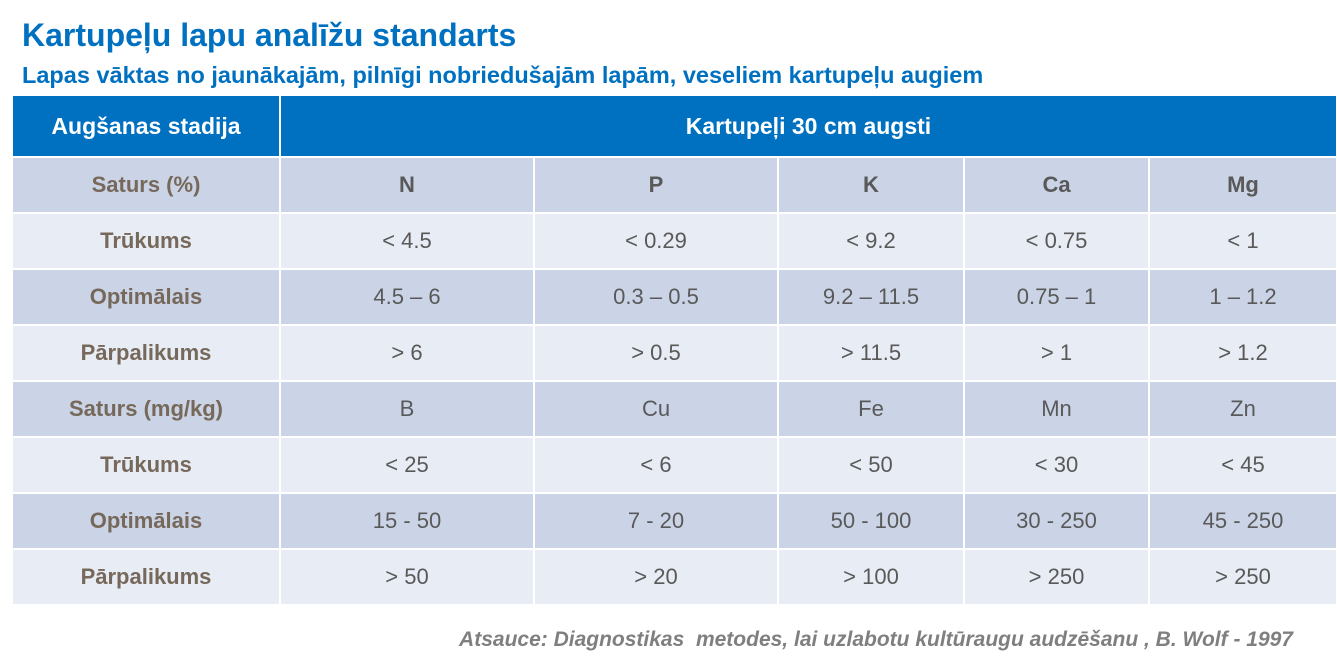 The image size is (1337, 671). I want to click on cell: > 1, so click(1056, 353).